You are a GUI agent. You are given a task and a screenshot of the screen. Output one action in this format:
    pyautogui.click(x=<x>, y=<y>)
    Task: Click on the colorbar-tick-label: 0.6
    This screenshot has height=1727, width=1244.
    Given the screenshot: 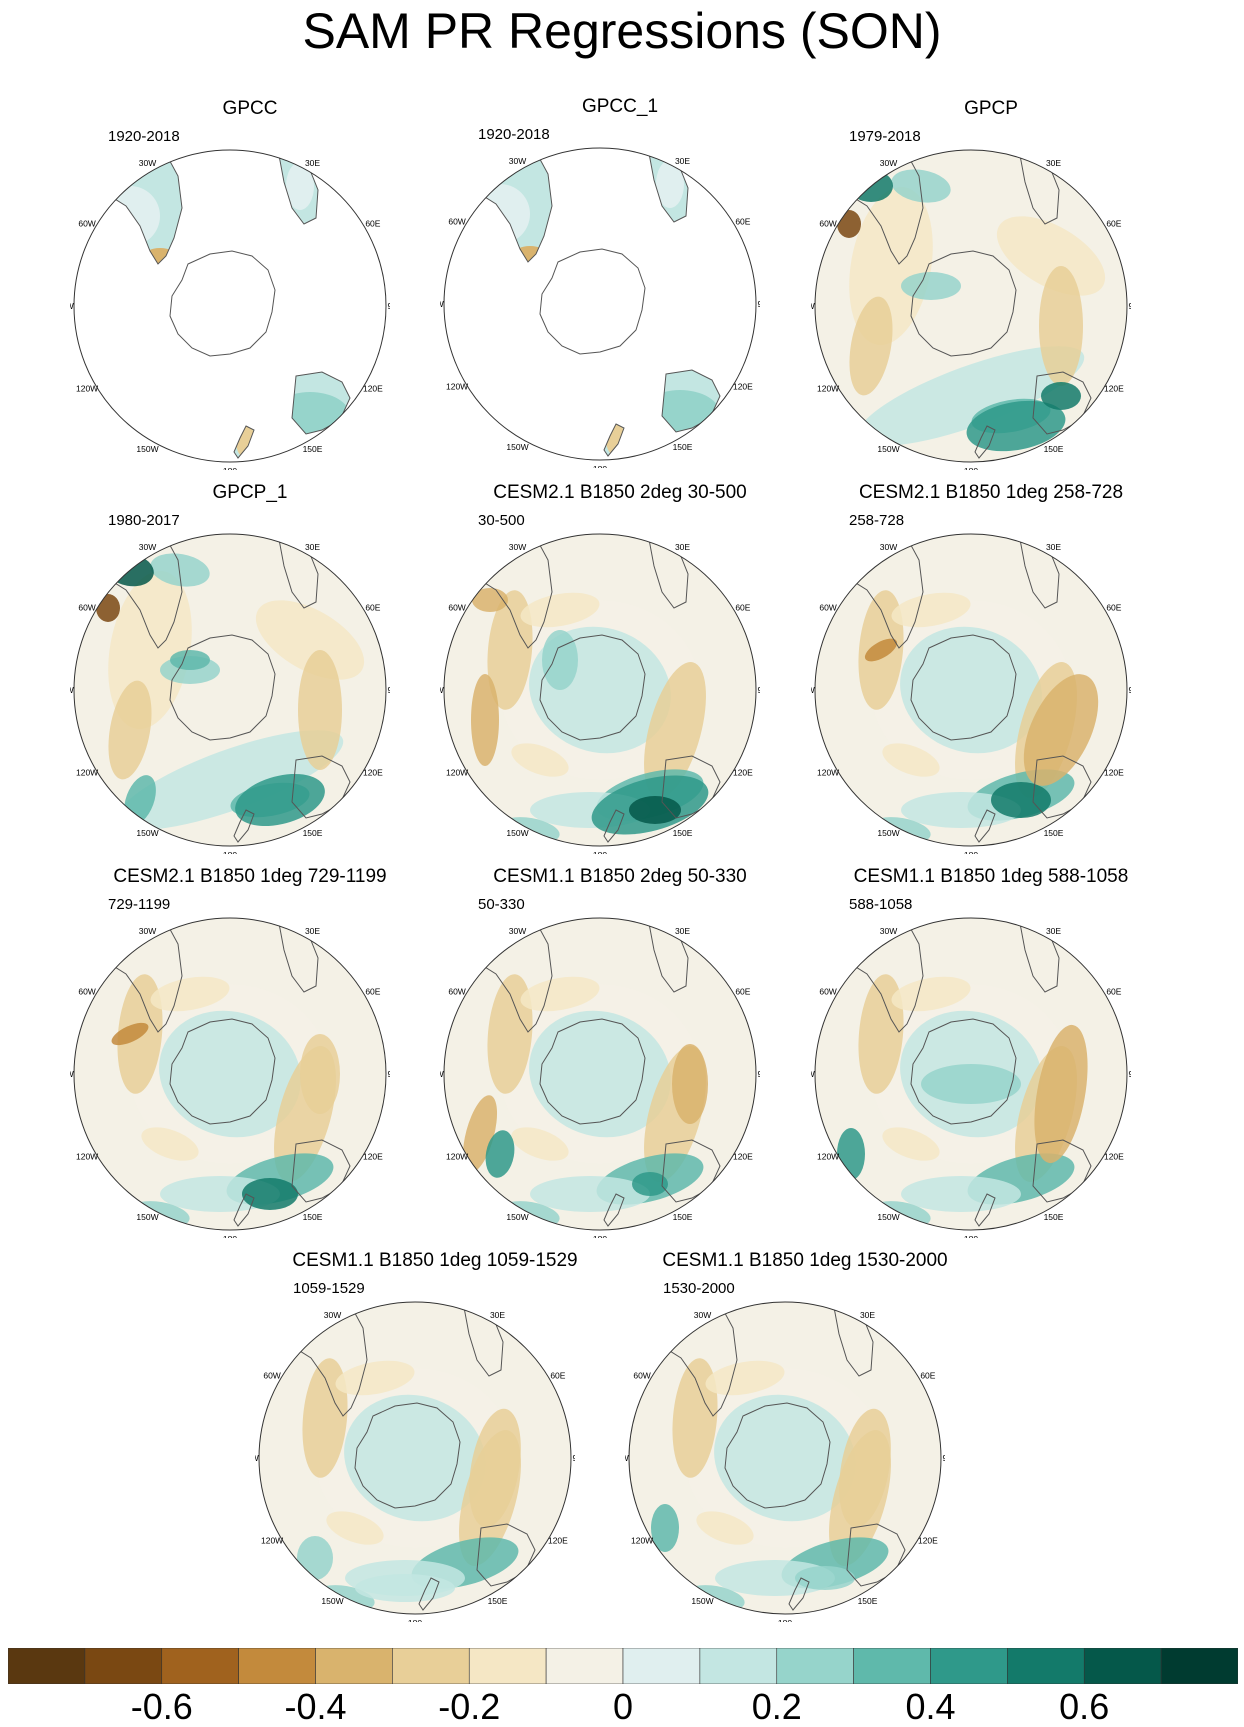 What is the action you would take?
    pyautogui.click(x=1084, y=1706)
    